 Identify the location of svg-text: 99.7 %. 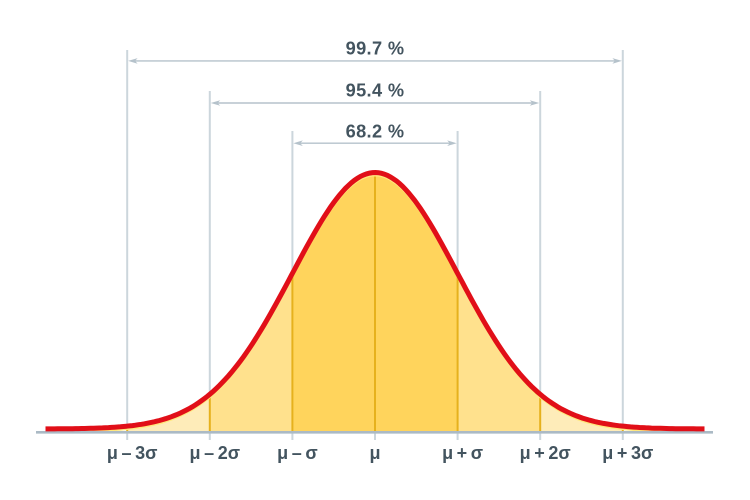
(375, 49).